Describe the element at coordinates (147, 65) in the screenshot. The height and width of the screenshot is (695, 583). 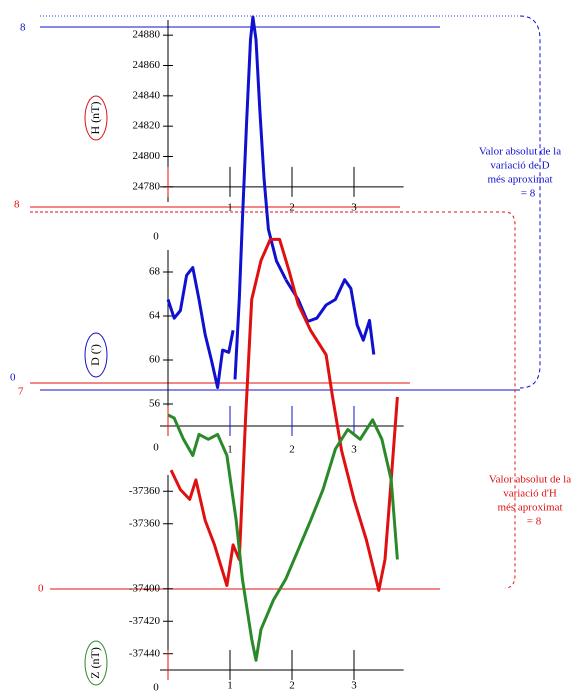
I see `y-tick-label: 24860` at that location.